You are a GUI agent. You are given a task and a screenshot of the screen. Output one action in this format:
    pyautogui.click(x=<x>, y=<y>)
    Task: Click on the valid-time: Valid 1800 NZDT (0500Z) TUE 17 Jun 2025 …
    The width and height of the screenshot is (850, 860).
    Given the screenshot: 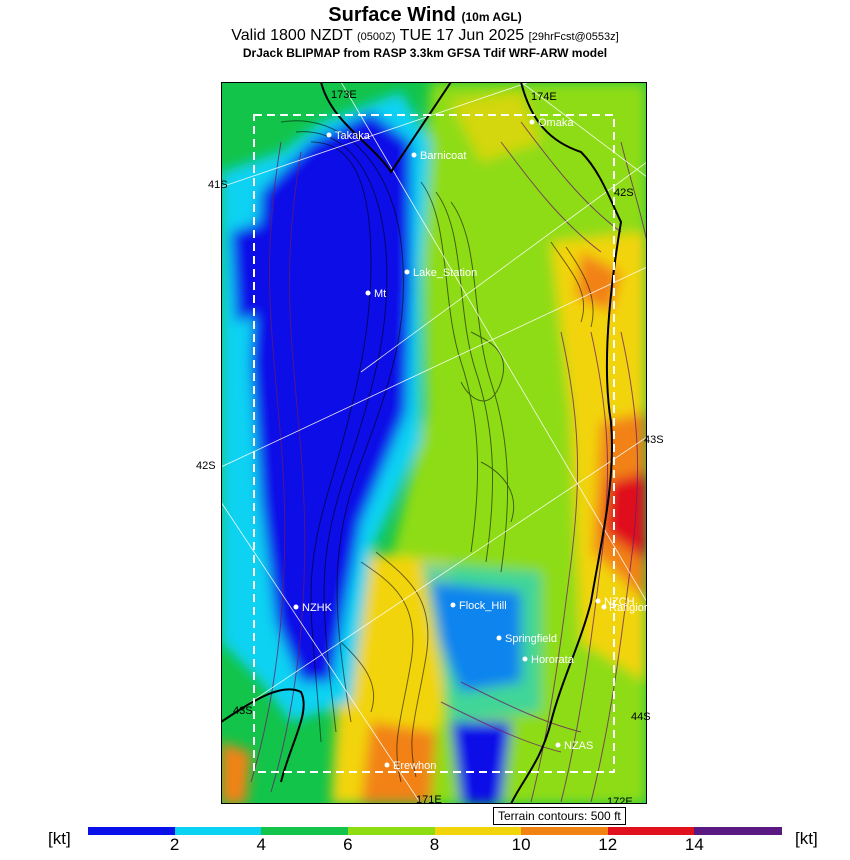 What is the action you would take?
    pyautogui.click(x=425, y=36)
    